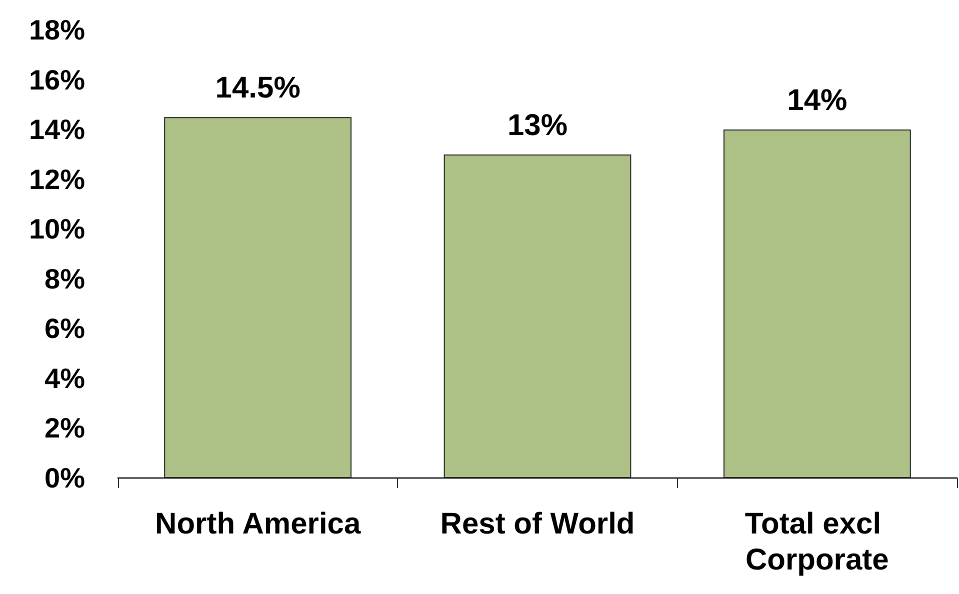 The image size is (959, 594). I want to click on y-tick-label: 12%, so click(57, 179).